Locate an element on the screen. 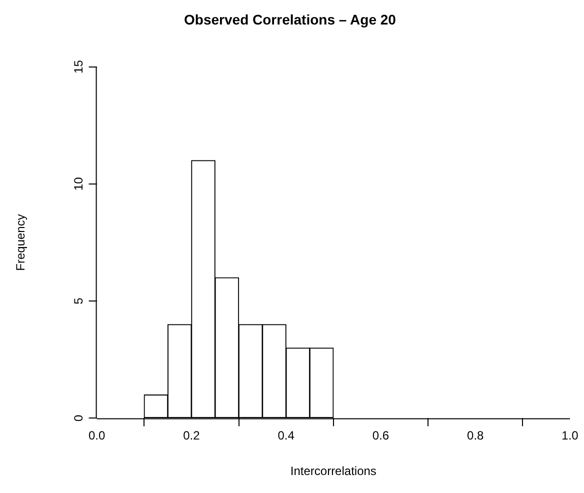  y-tick-label: 0 is located at coordinates (78, 418).